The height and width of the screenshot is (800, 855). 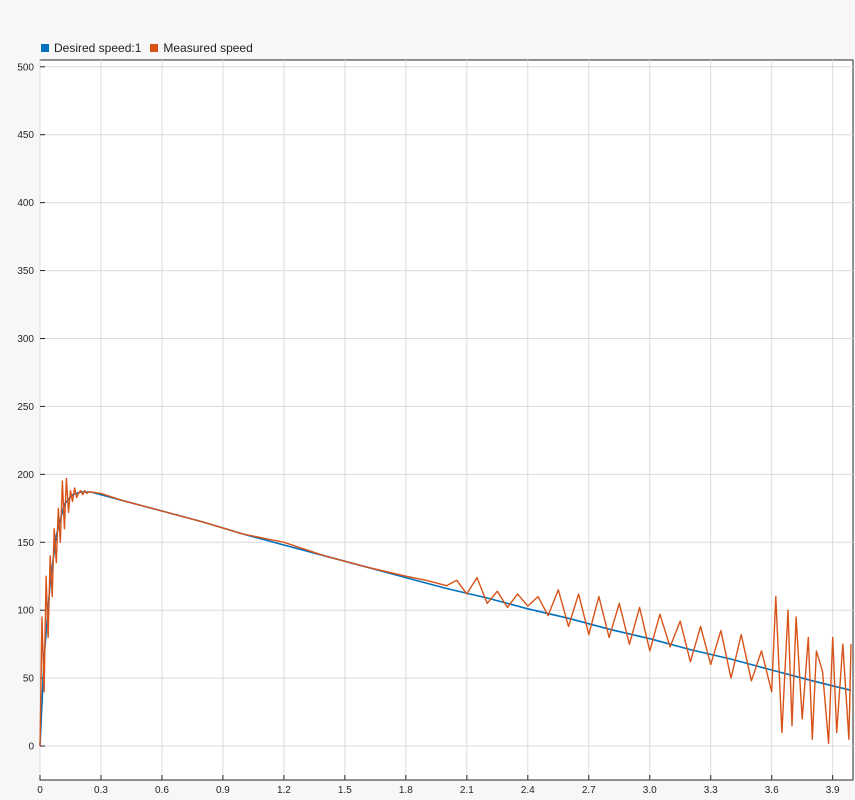 I want to click on x-tick-label: 2.1, so click(x=467, y=790).